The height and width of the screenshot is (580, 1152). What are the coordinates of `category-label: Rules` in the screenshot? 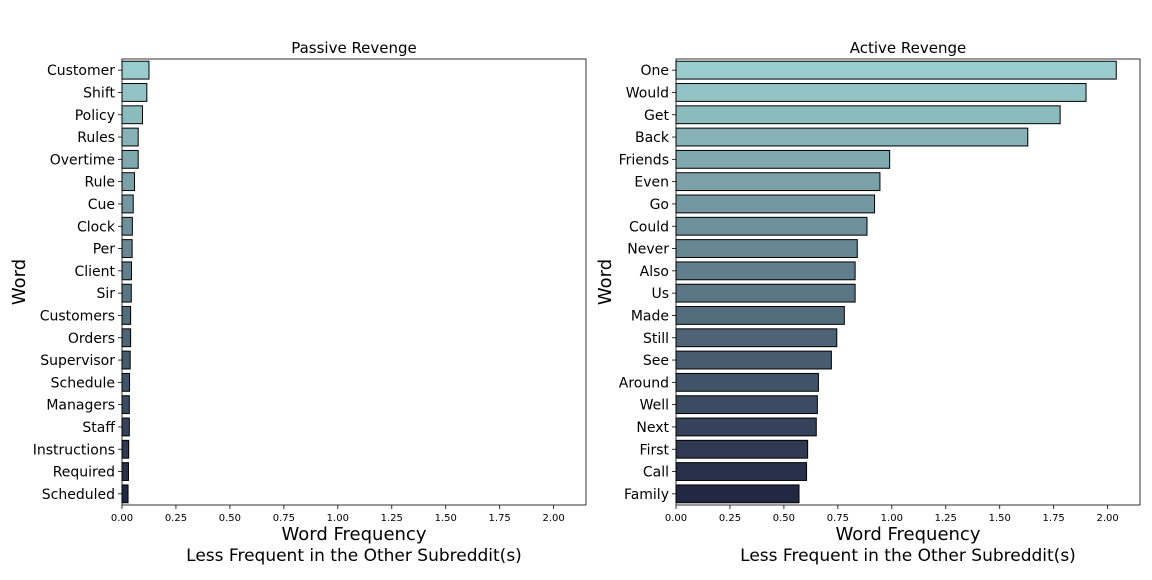 It's located at (96, 138).